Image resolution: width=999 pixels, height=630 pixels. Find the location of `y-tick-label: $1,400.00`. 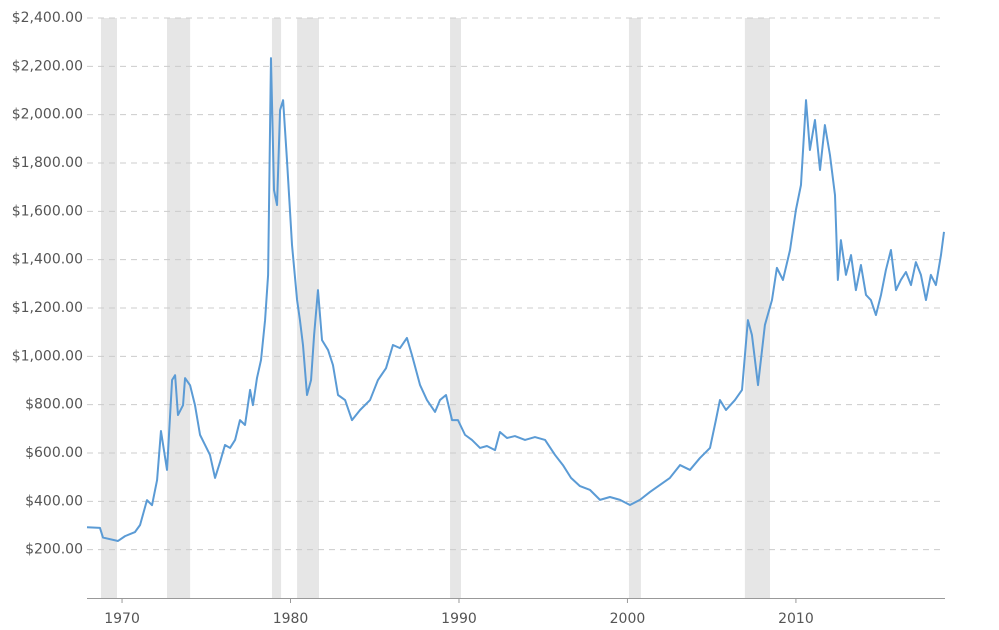

y-tick-label: $1,400.00 is located at coordinates (47, 260).